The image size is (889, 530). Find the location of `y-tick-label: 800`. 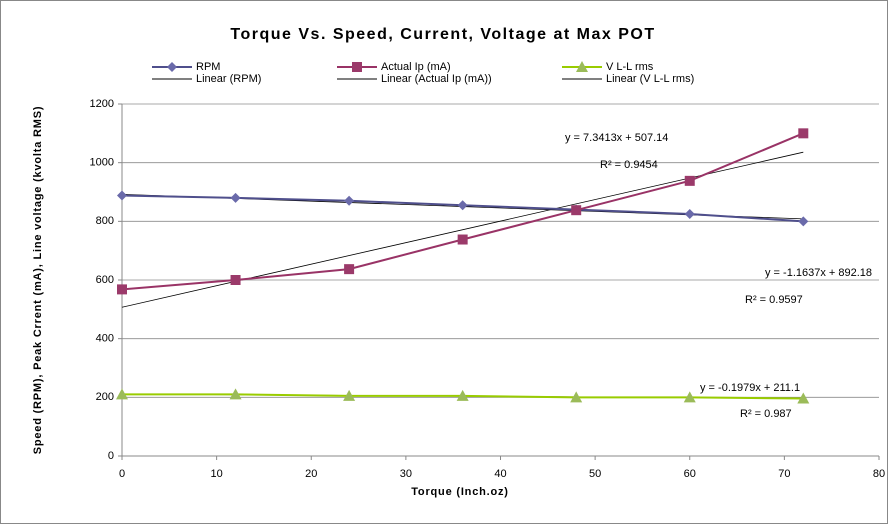

y-tick-label: 800 is located at coordinates (105, 221).